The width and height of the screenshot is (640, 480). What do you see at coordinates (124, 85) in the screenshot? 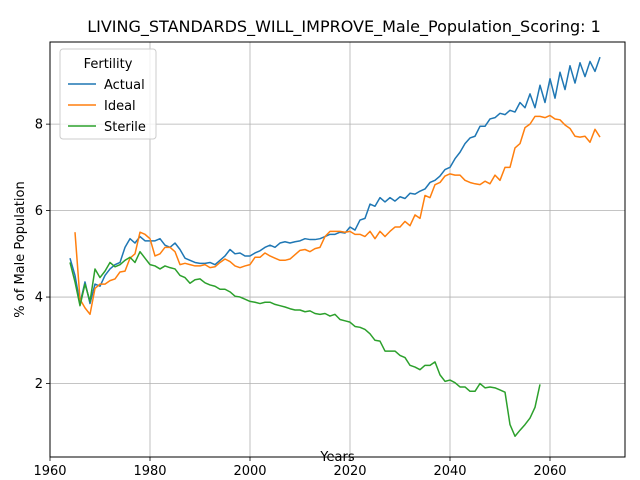
I see `legend-label-actual: Actual` at bounding box center [124, 85].